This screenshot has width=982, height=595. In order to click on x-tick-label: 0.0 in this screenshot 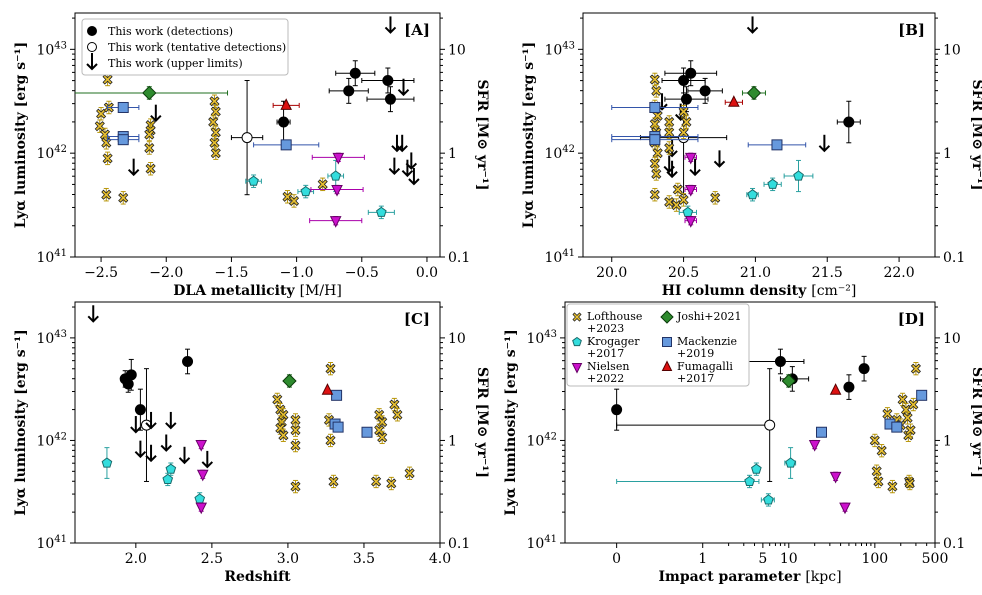, I will do `click(427, 273)`.